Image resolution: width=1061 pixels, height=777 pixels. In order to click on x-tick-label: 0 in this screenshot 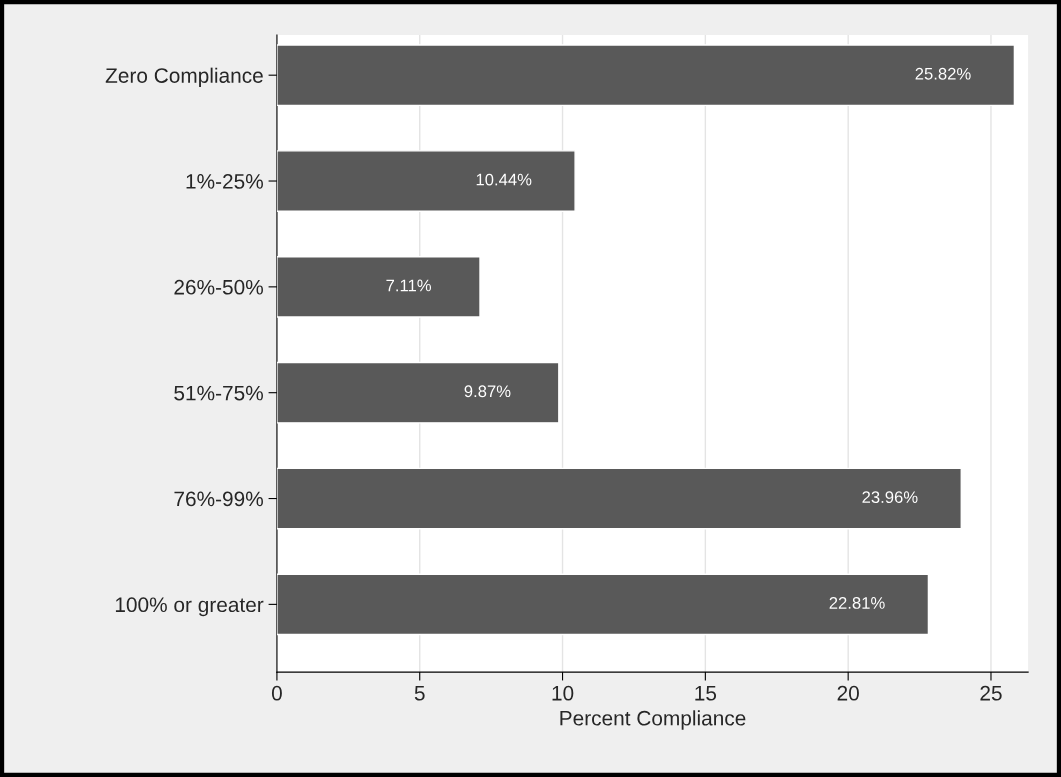, I will do `click(276, 693)`.